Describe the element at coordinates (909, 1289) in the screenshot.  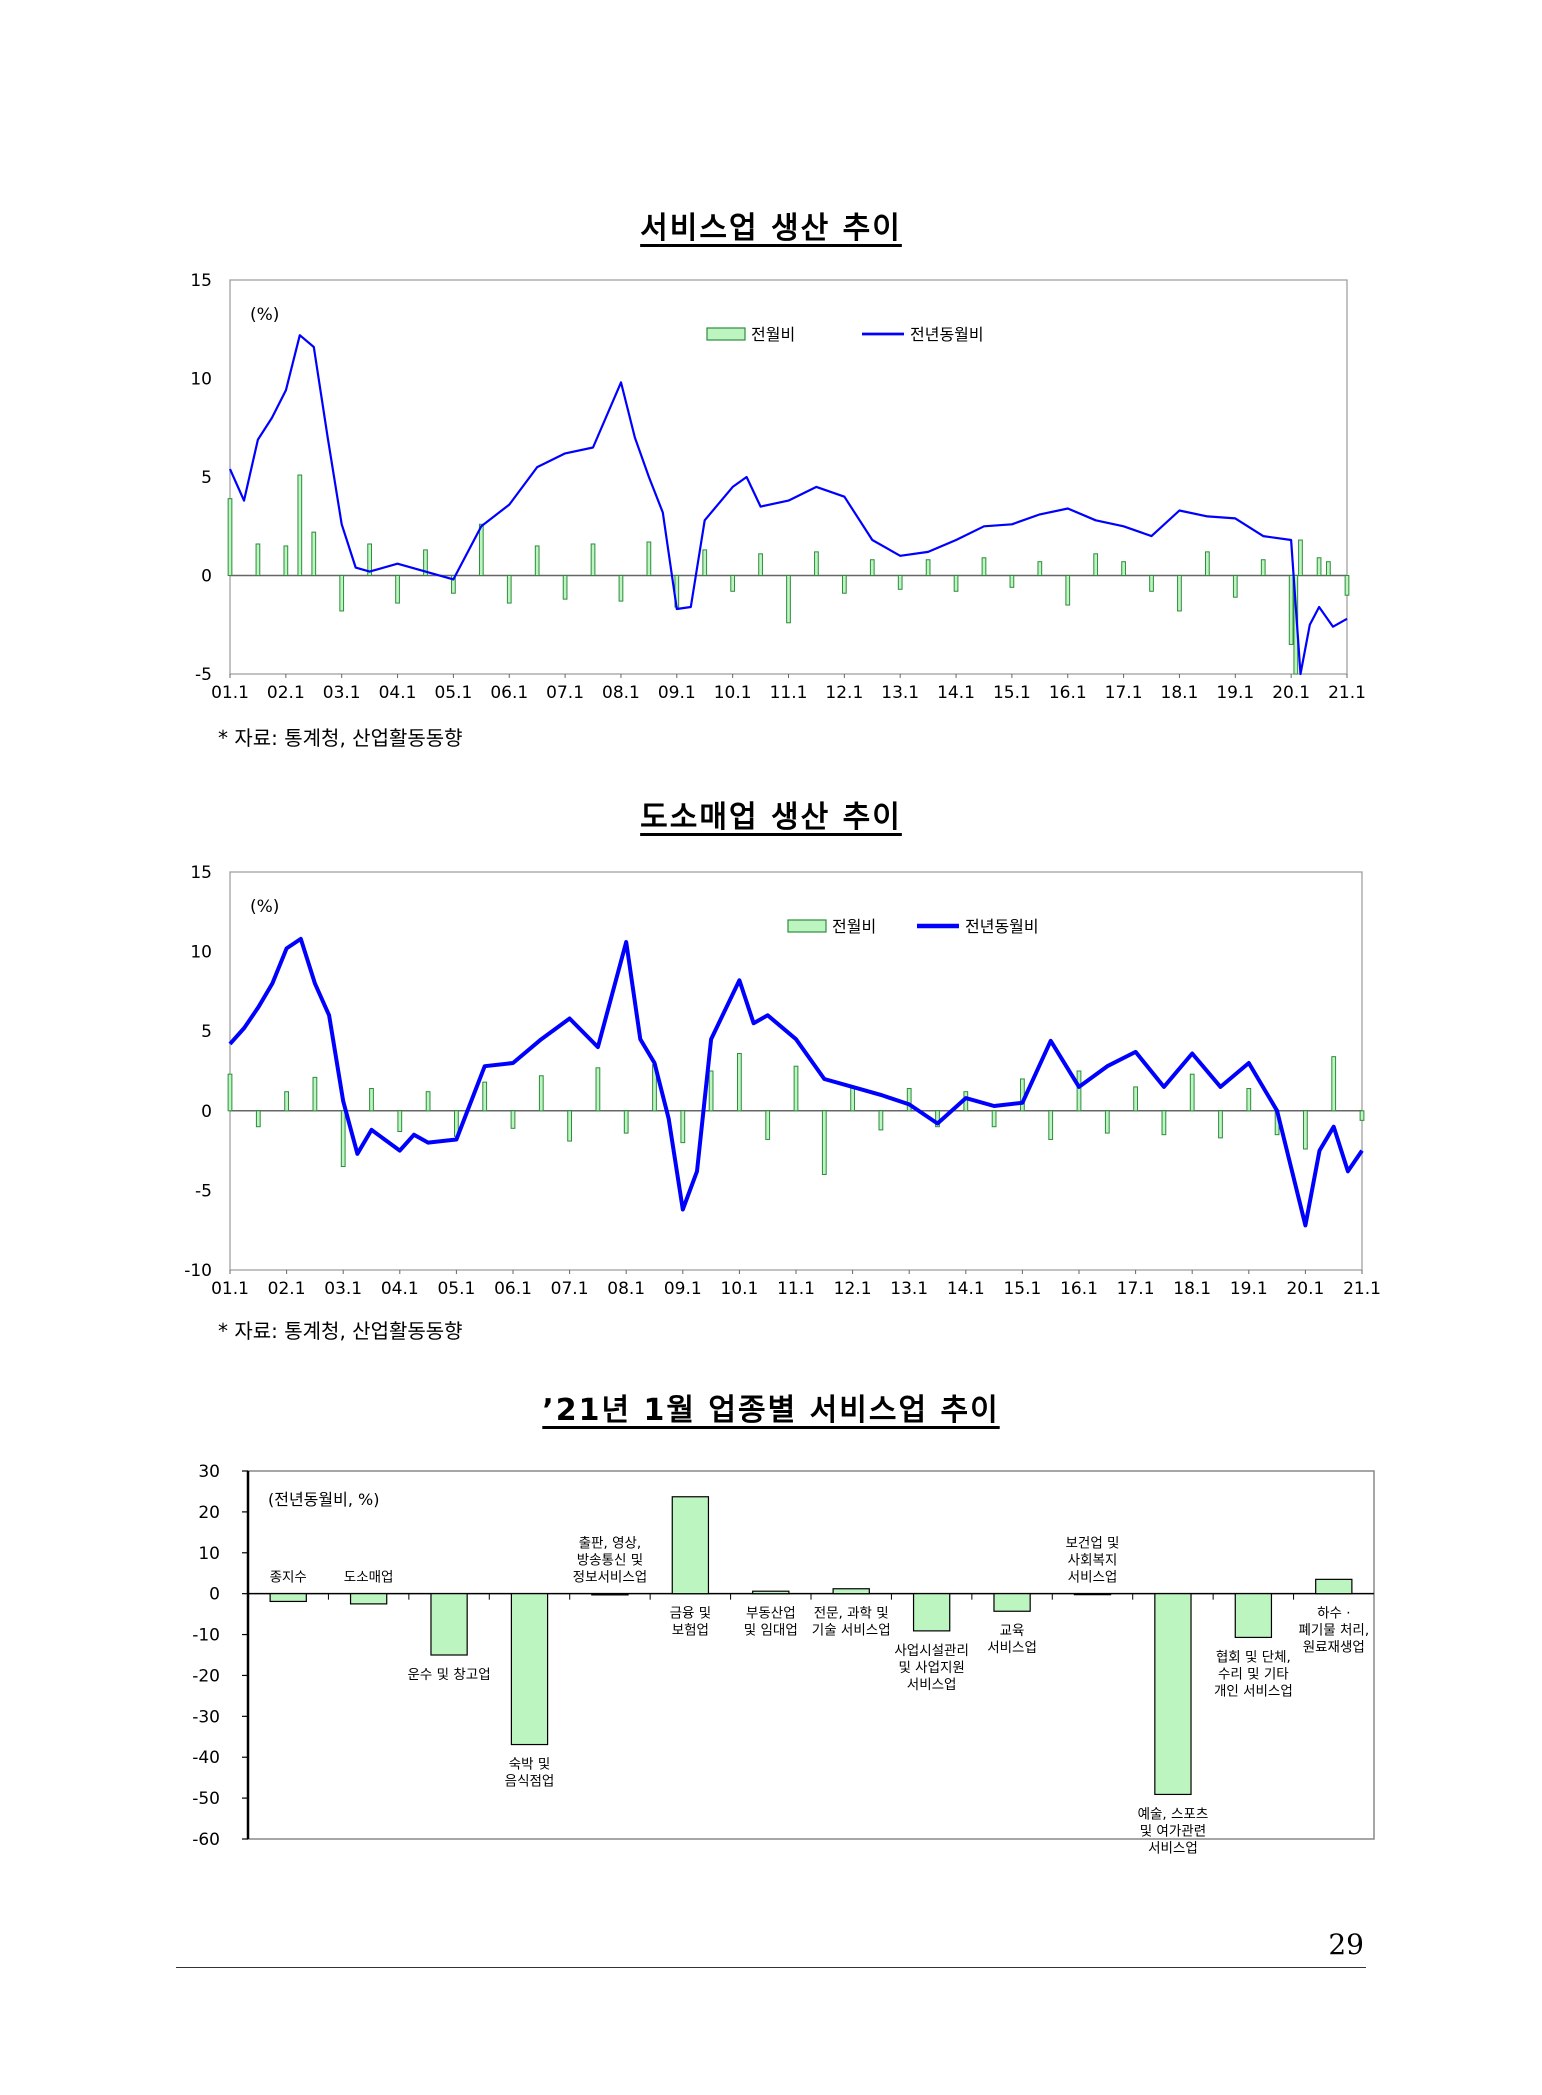
I see `chart2-x-tick-label: 13.1` at that location.